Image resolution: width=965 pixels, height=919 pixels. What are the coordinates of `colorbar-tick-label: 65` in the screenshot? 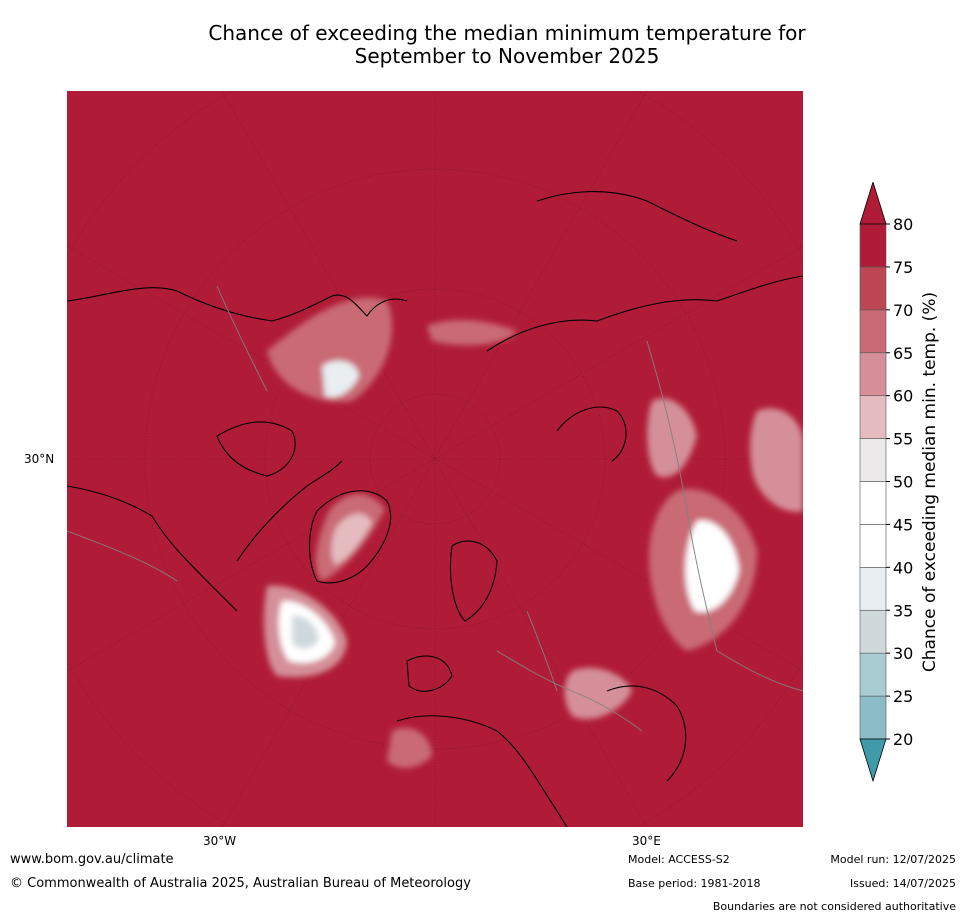 It's located at (903, 353).